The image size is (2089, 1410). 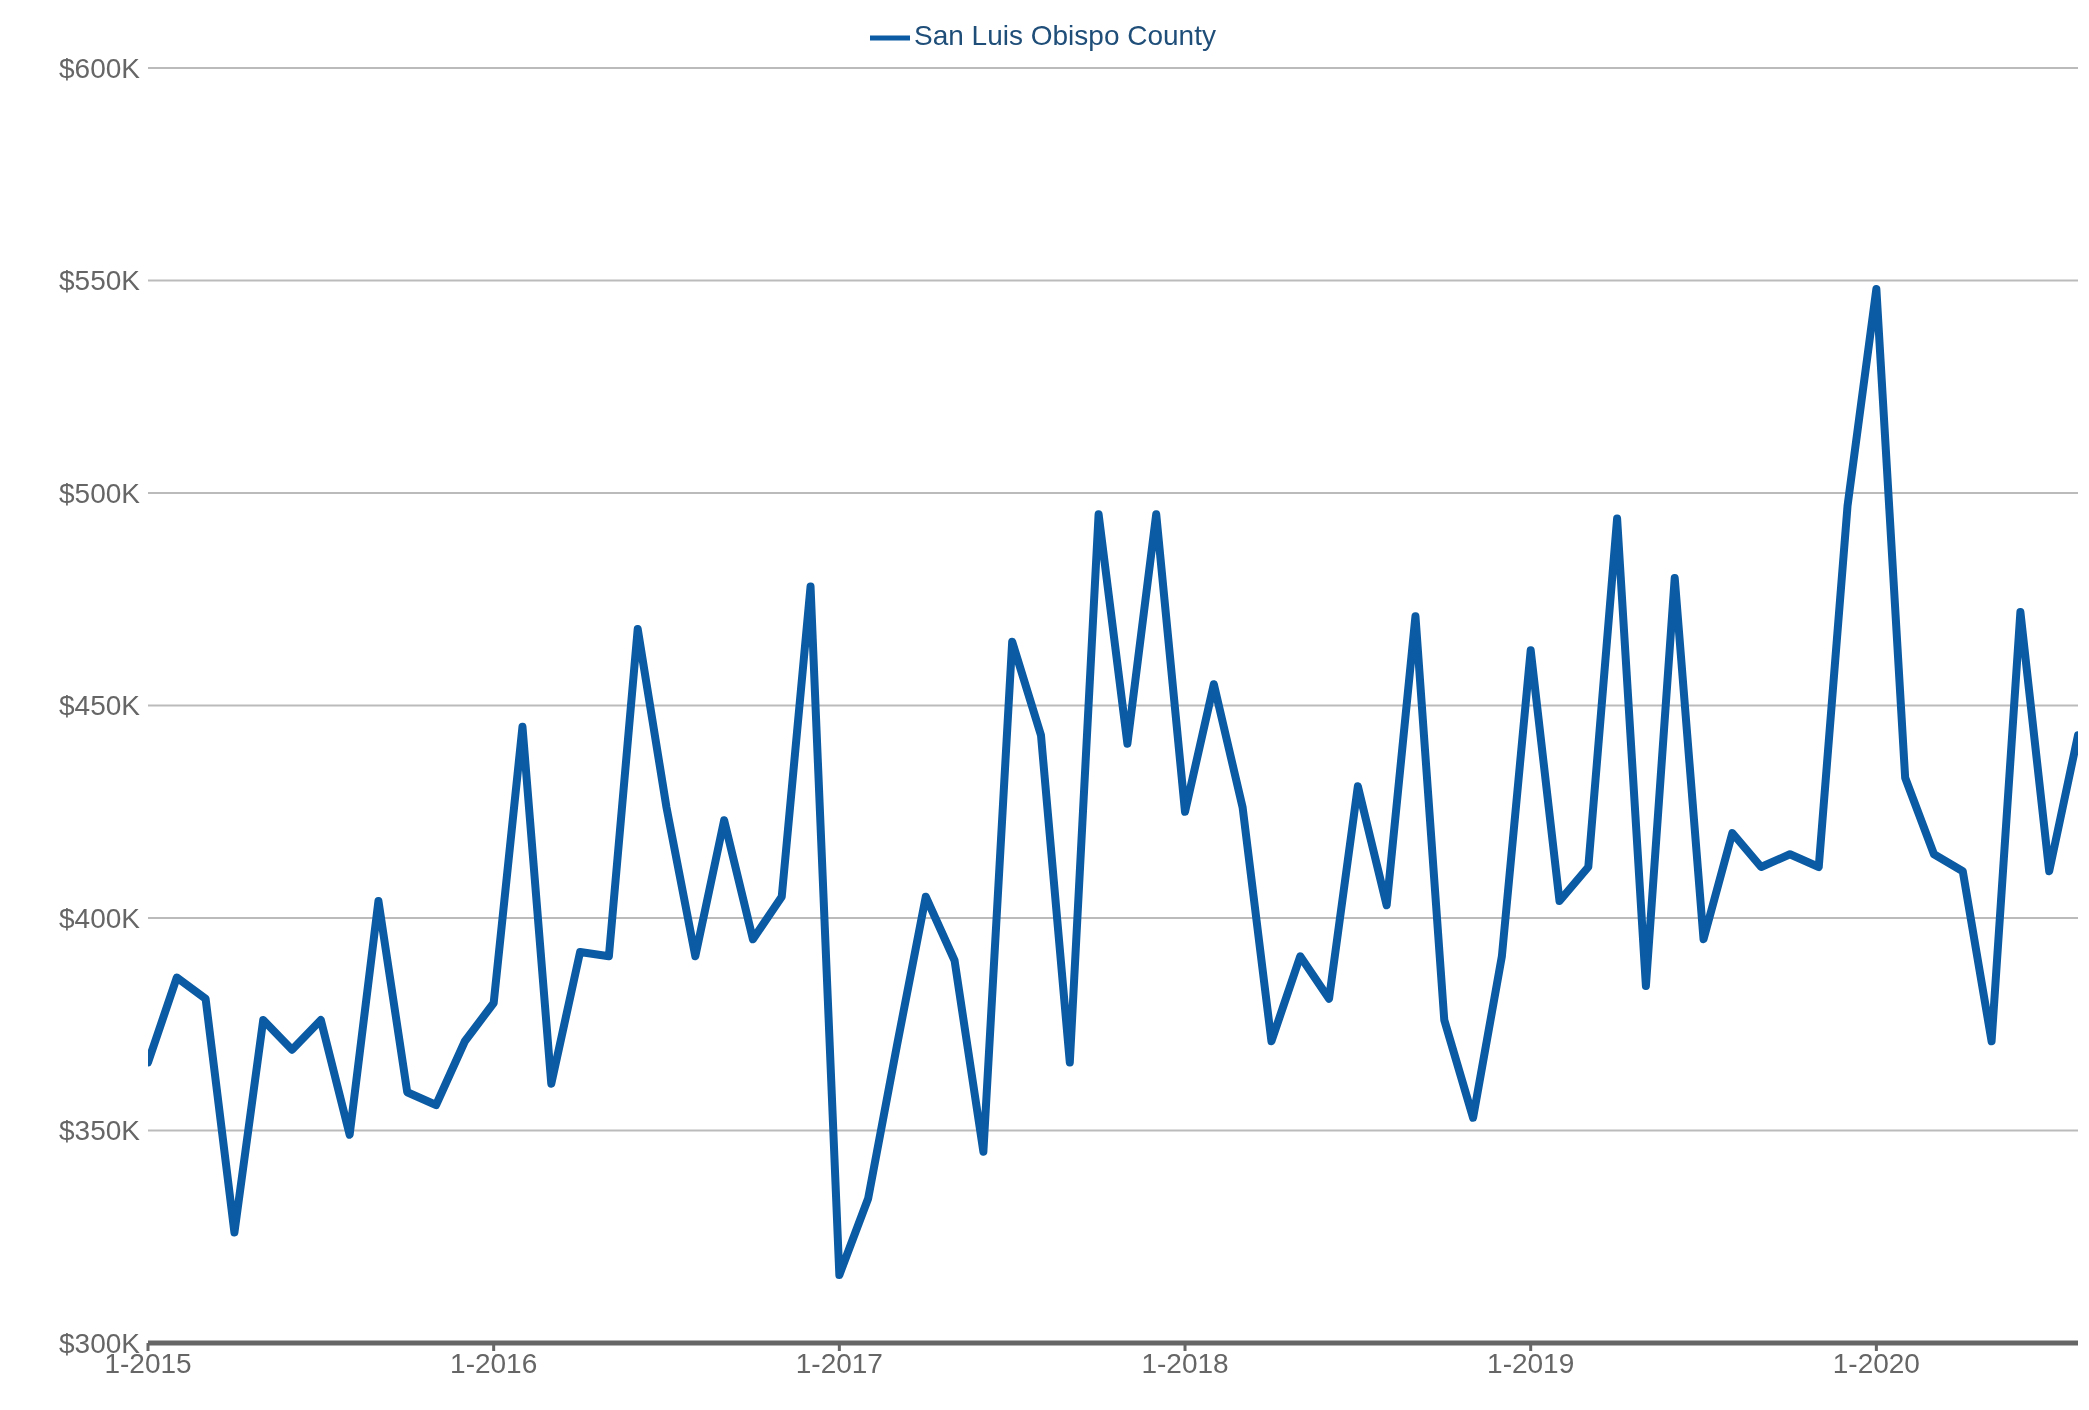 I want to click on x-tick-label: 1-2018, so click(x=1185, y=1363).